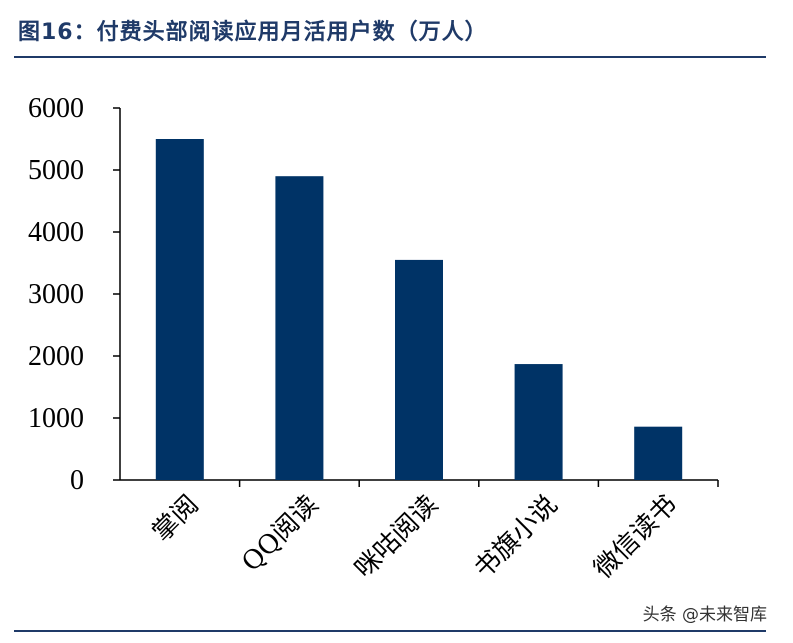 The height and width of the screenshot is (643, 793). I want to click on chart-title: 图16：付费头部阅读应用月活用户数（万人）, so click(253, 32).